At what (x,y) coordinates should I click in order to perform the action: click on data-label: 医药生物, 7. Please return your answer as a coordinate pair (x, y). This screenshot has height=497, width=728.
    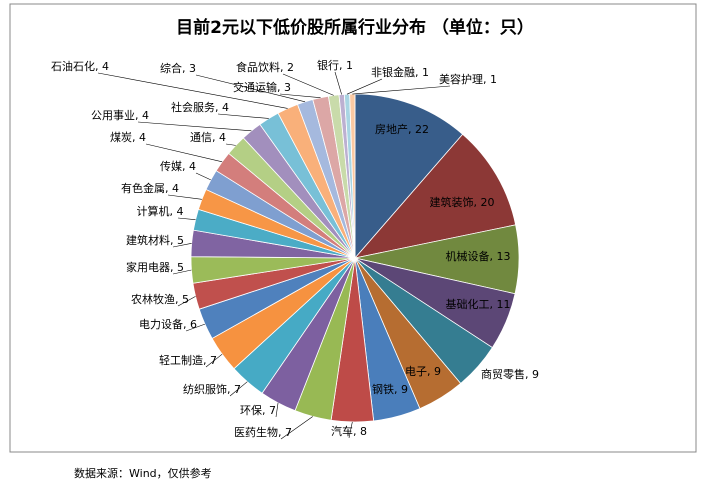
    Looking at the image, I should click on (263, 432).